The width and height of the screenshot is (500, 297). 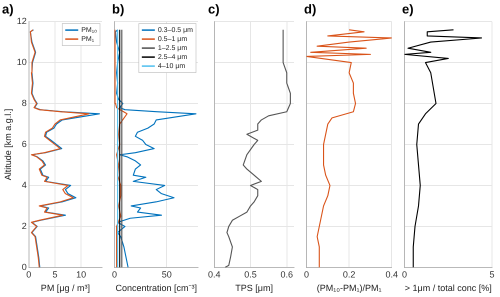 I want to click on x-axis-title: PM [μg / m³], so click(x=65, y=288).